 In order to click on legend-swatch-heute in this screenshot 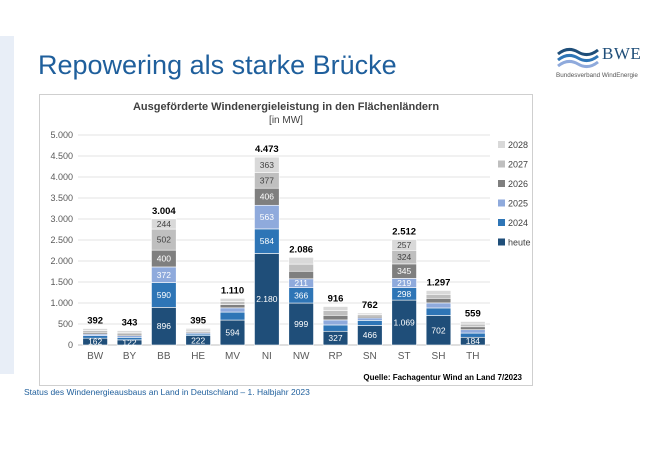, I will do `click(501, 242)`.